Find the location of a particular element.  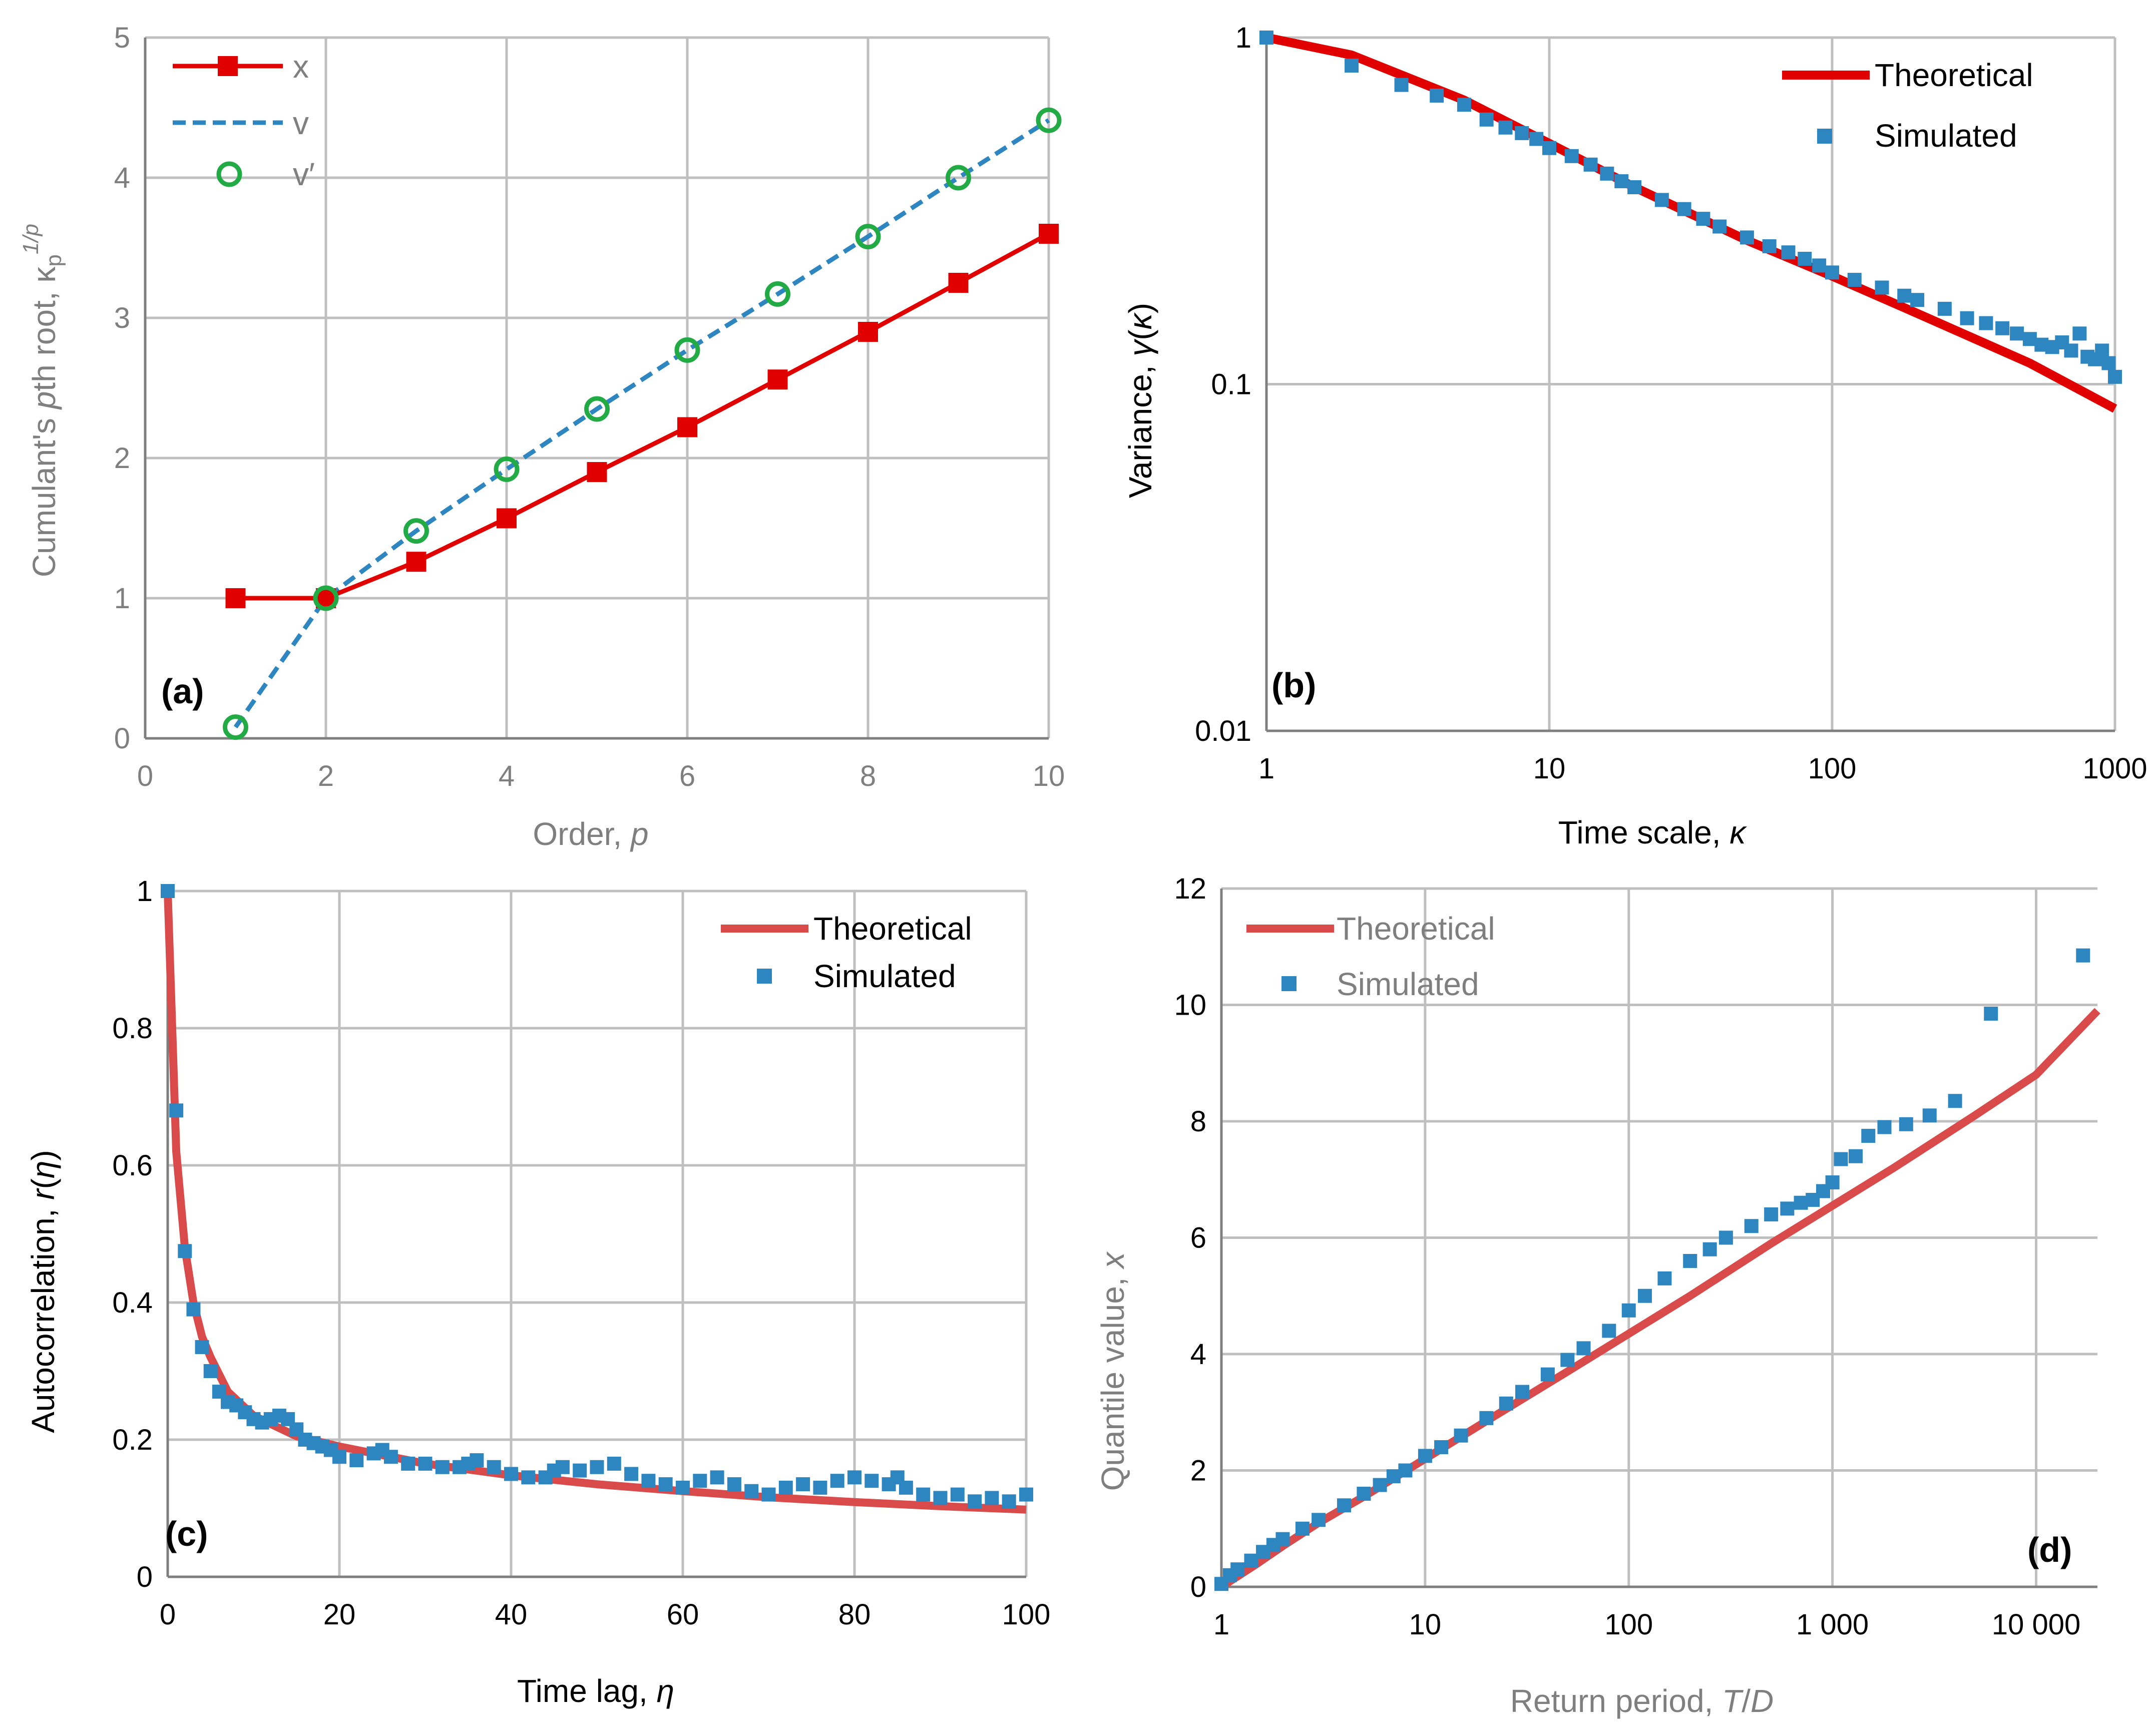

y-tick-label: 0 is located at coordinates (122, 738).